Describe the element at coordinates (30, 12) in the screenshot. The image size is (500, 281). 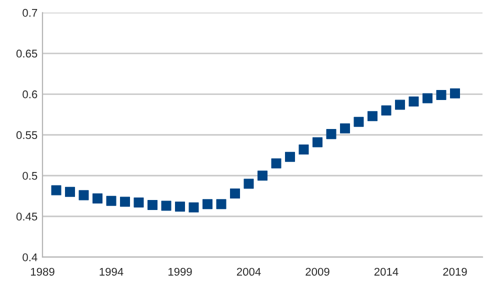
I see `y-tick-label: 0.7` at that location.